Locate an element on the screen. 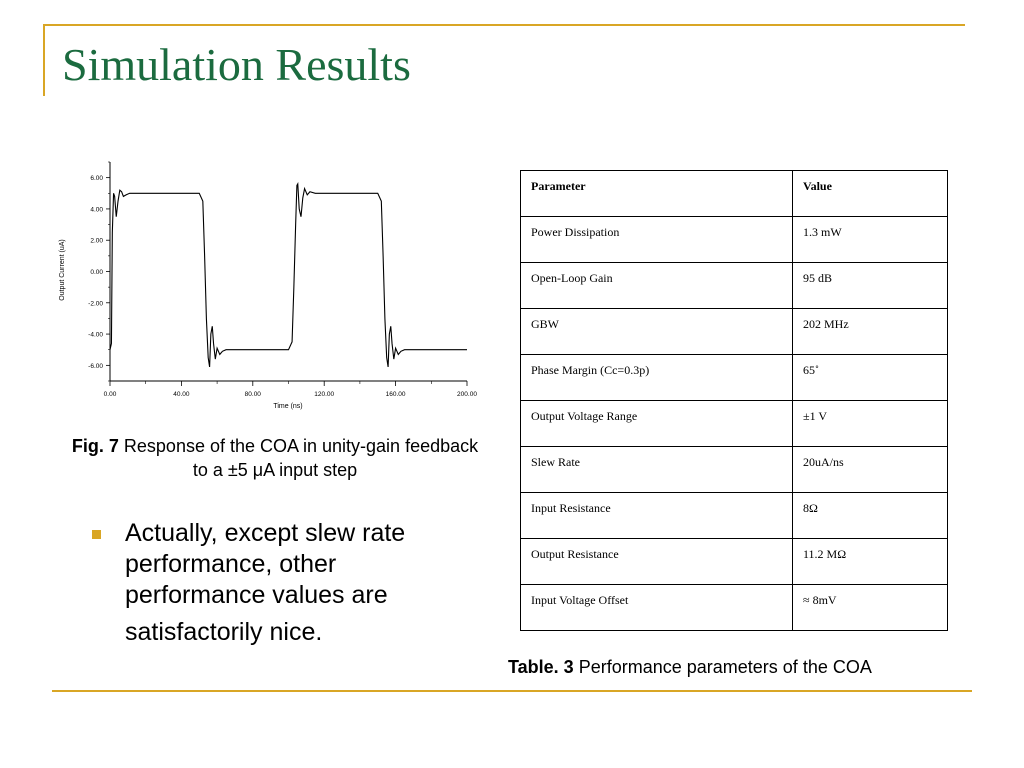 This screenshot has width=1024, height=768. parameter-cell: GBW is located at coordinates (656, 331).